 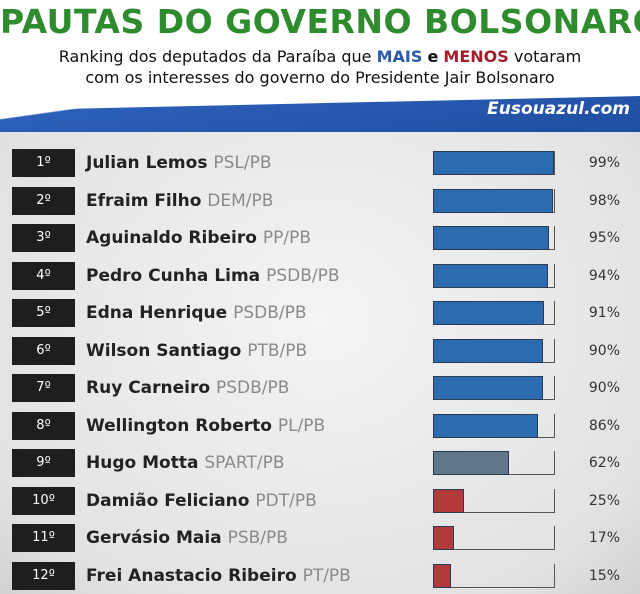 I want to click on deputy-name-text: Ruy Carneiro, so click(x=151, y=388).